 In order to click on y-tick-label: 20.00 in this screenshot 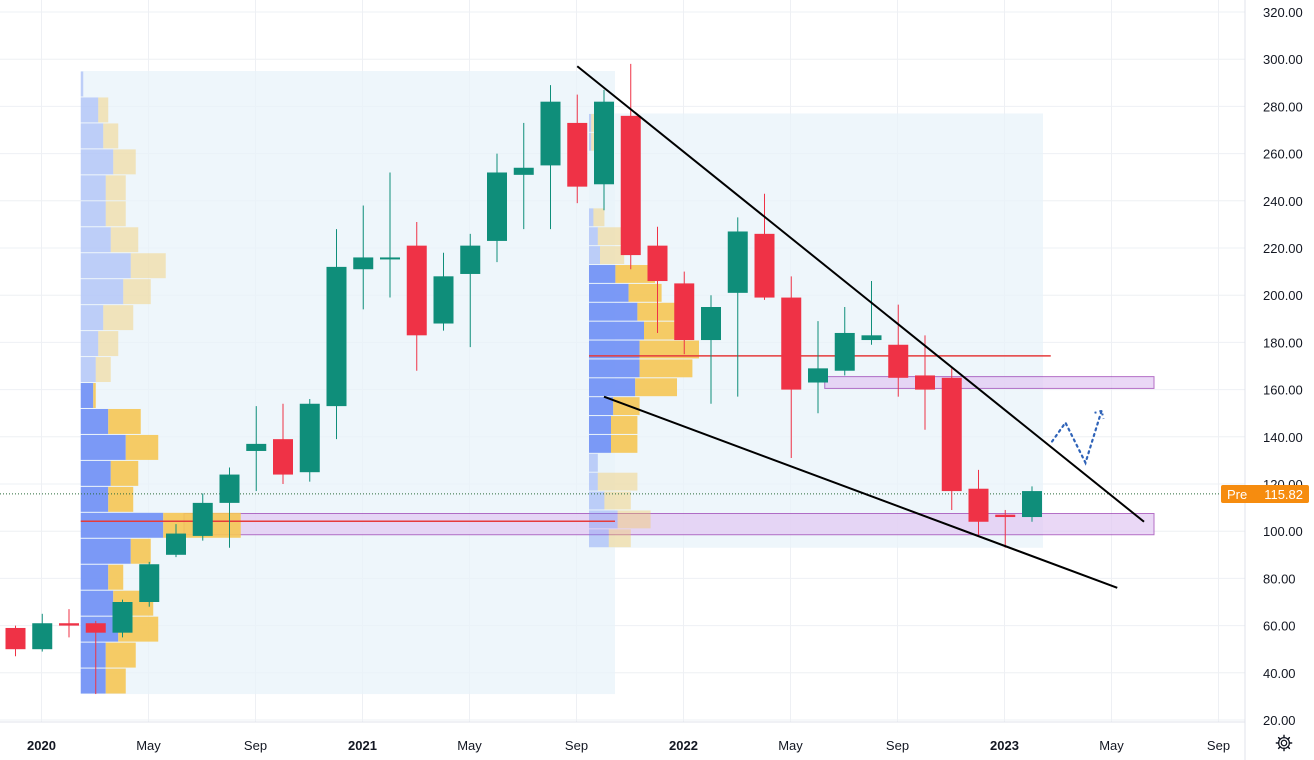, I will do `click(1279, 720)`.